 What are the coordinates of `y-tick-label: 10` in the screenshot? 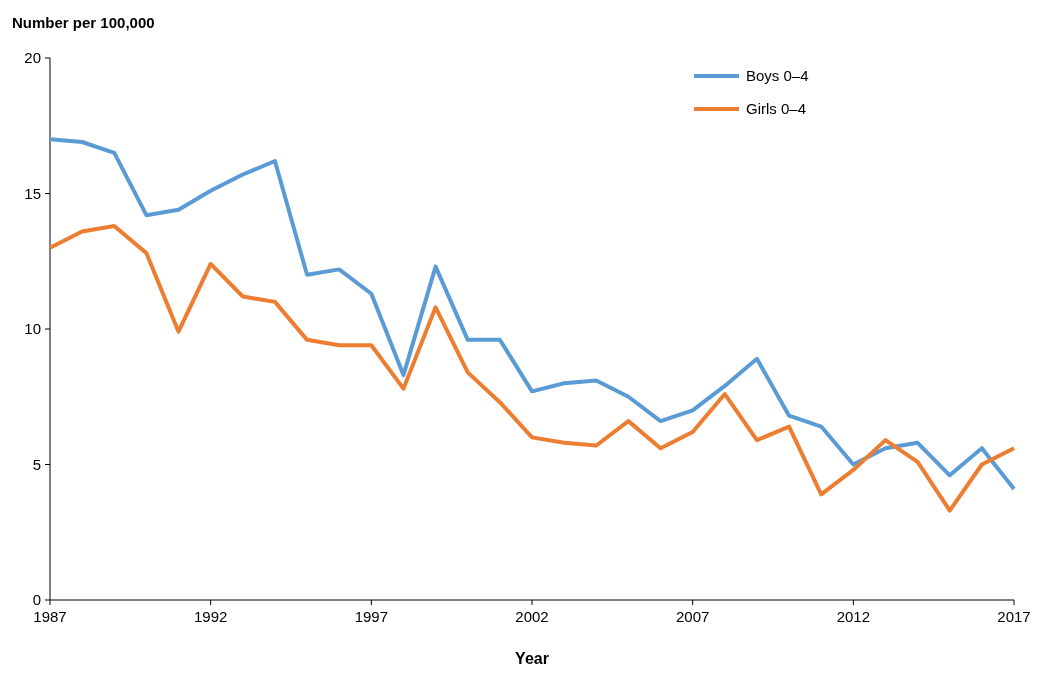 It's located at (32, 329).